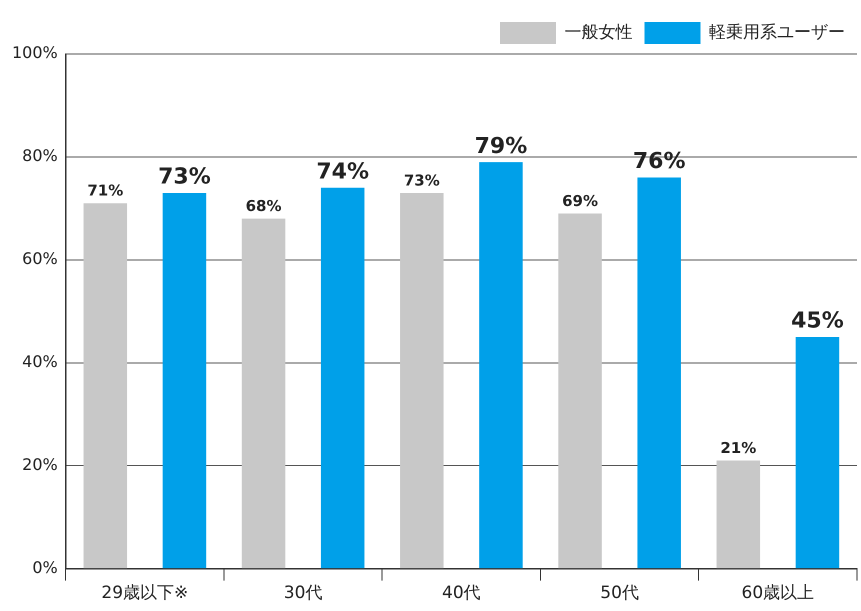 The image size is (861, 611). Describe the element at coordinates (343, 172) in the screenshot. I see `data-label: 74%` at that location.